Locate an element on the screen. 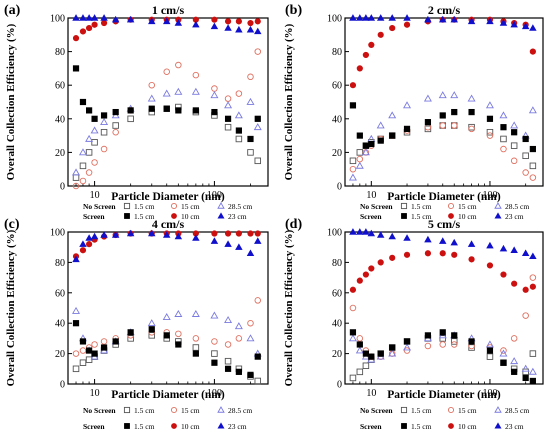  legend-entry: 23 cm is located at coordinates (237, 426).